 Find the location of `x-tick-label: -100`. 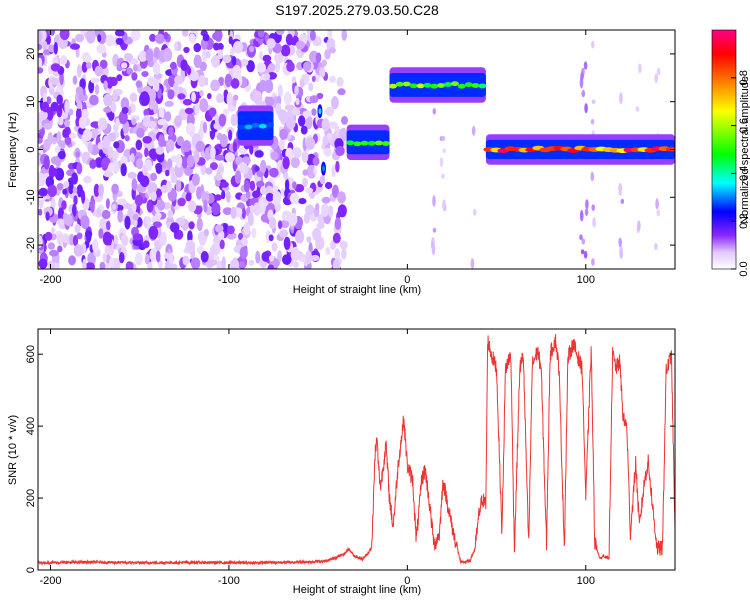

x-tick-label: -100 is located at coordinates (229, 280).